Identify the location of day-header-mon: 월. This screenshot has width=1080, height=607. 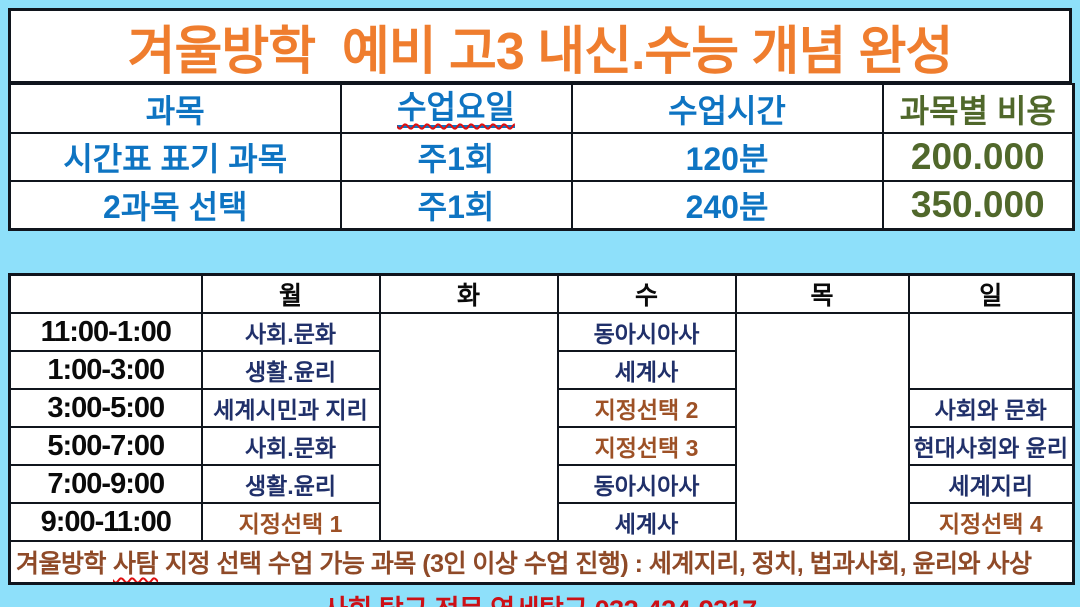
(290, 293).